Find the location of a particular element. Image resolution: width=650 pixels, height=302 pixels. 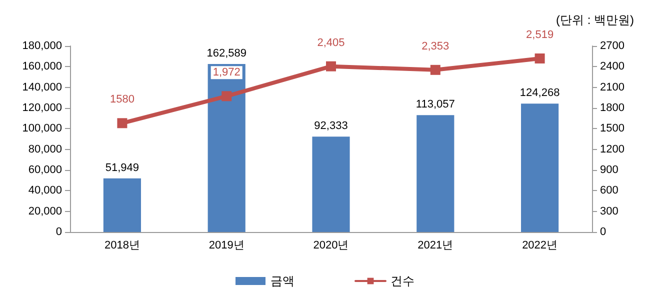

y2-tick-label: 2700 is located at coordinates (612, 46).